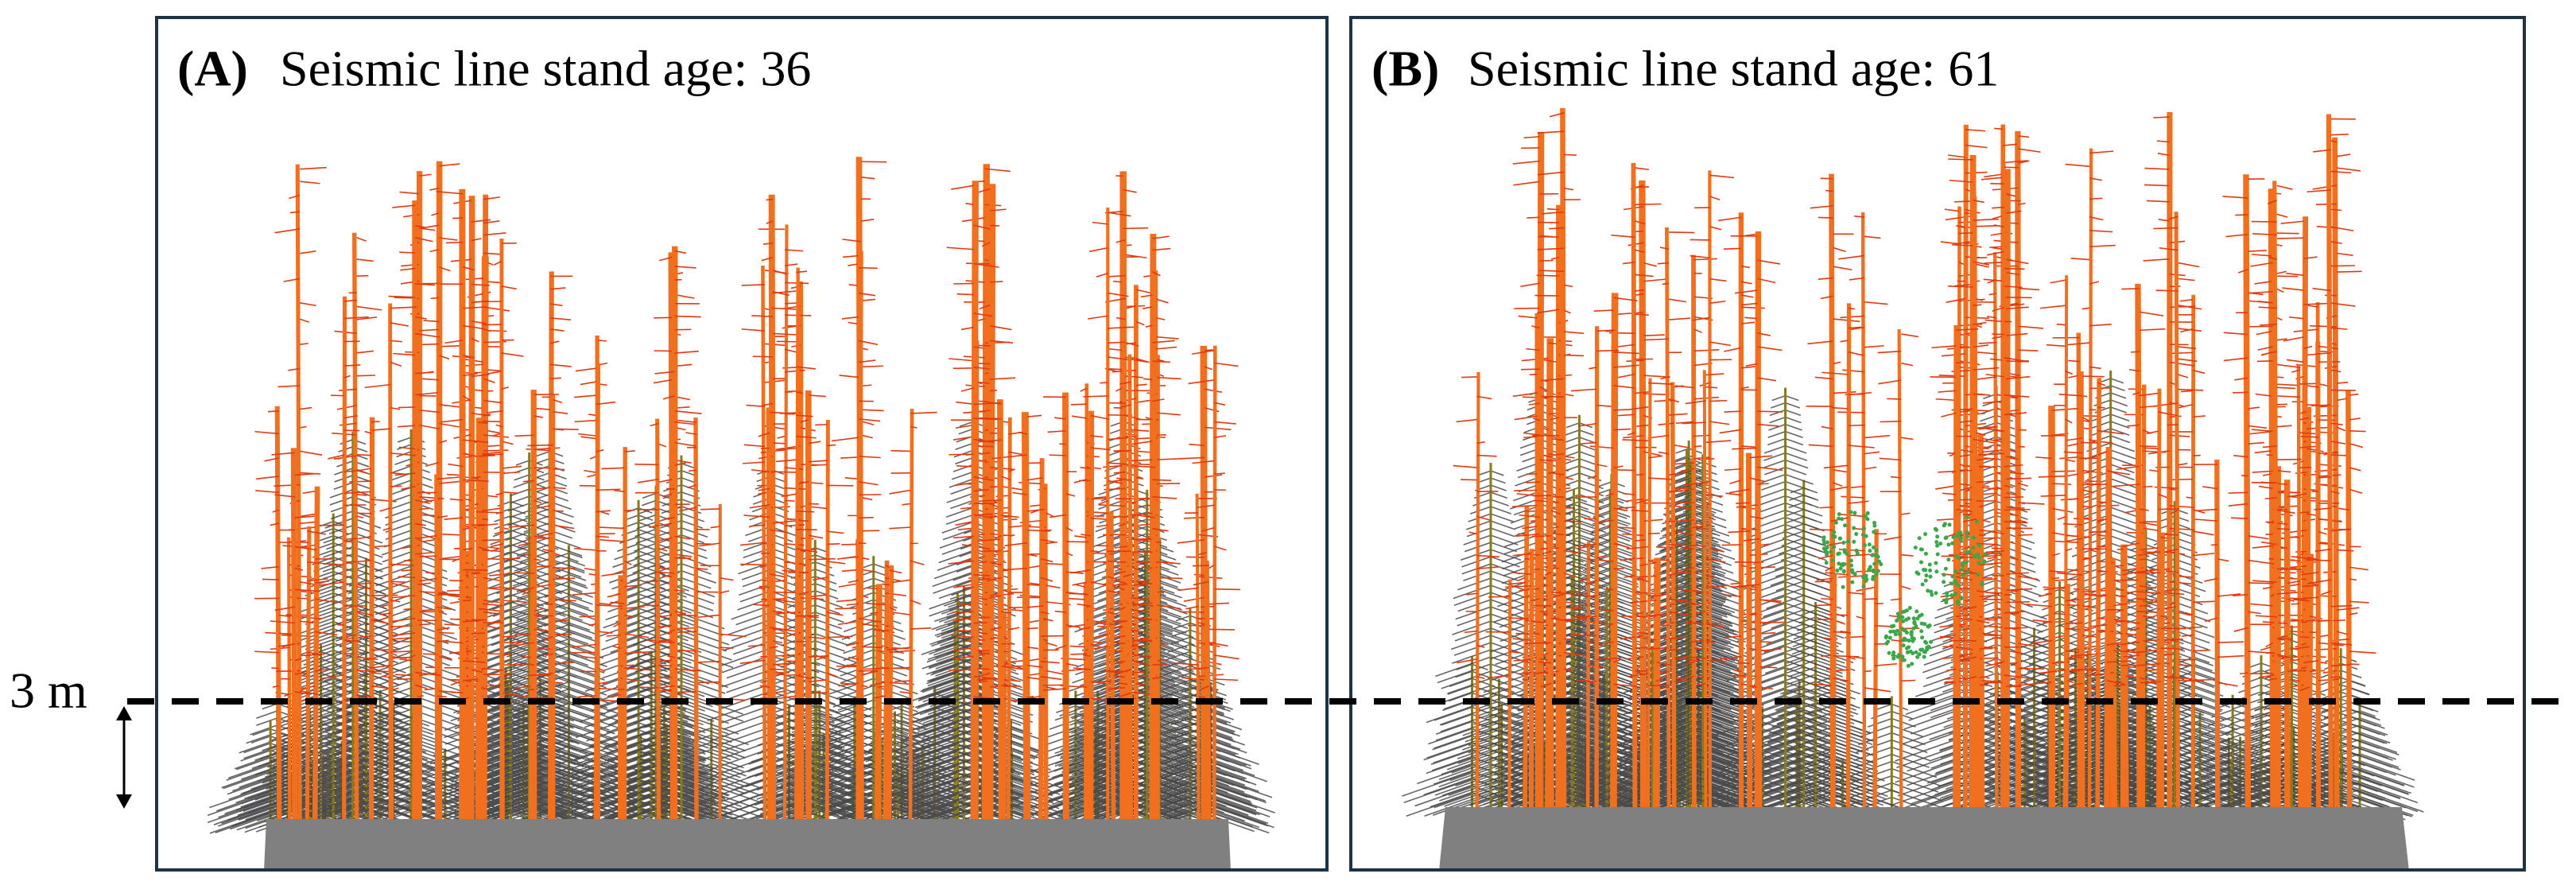 The image size is (2576, 893). Describe the element at coordinates (545, 69) in the screenshot. I see `panel-title: Seismic line stand age: 36` at that location.